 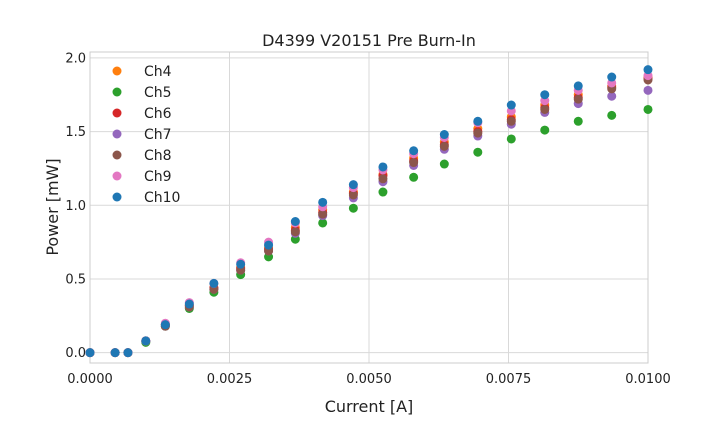 What do you see at coordinates (162, 198) in the screenshot?
I see `legend-label: Ch10` at bounding box center [162, 198].